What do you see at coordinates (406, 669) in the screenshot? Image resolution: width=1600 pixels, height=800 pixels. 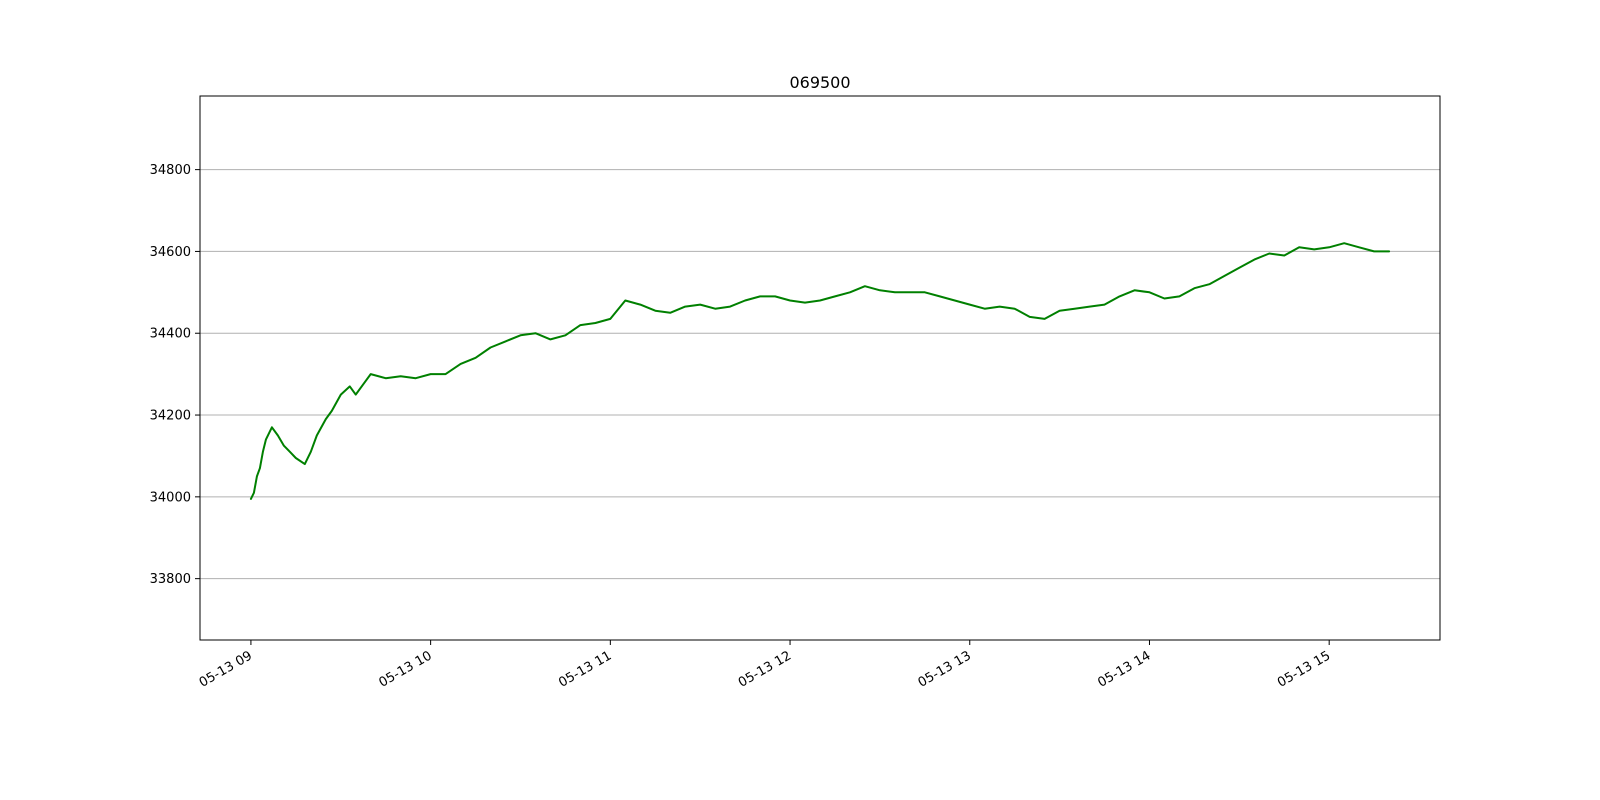 I see `x-tick-label: 05-13 10` at bounding box center [406, 669].